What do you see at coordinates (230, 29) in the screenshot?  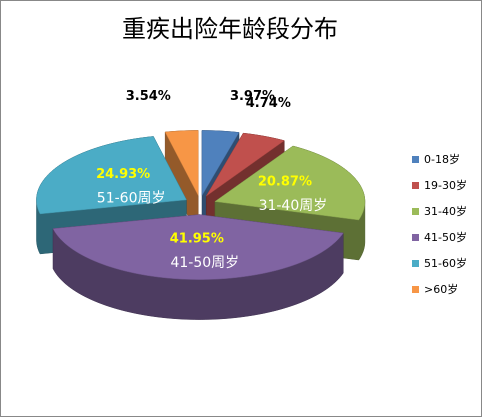 I see `chart-title: 重疾出险年龄段分布` at bounding box center [230, 29].